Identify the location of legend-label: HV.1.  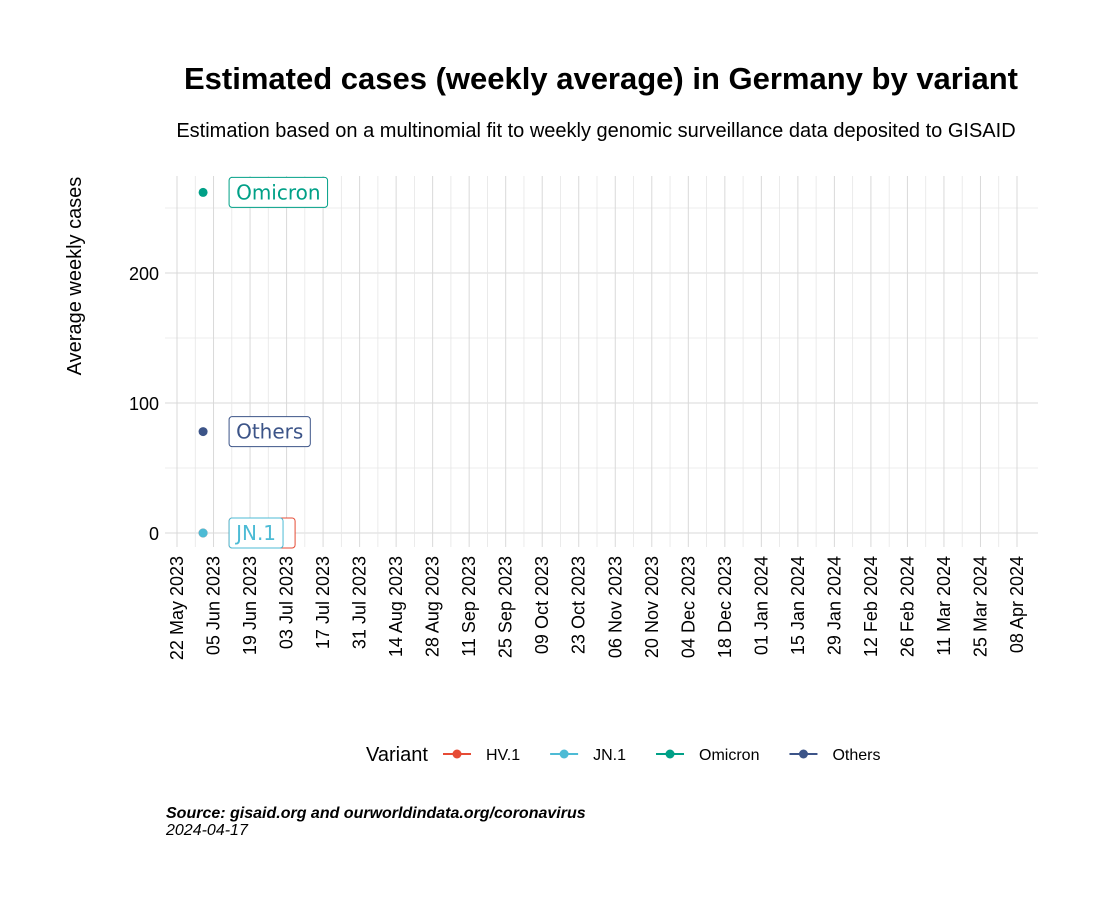
(503, 755).